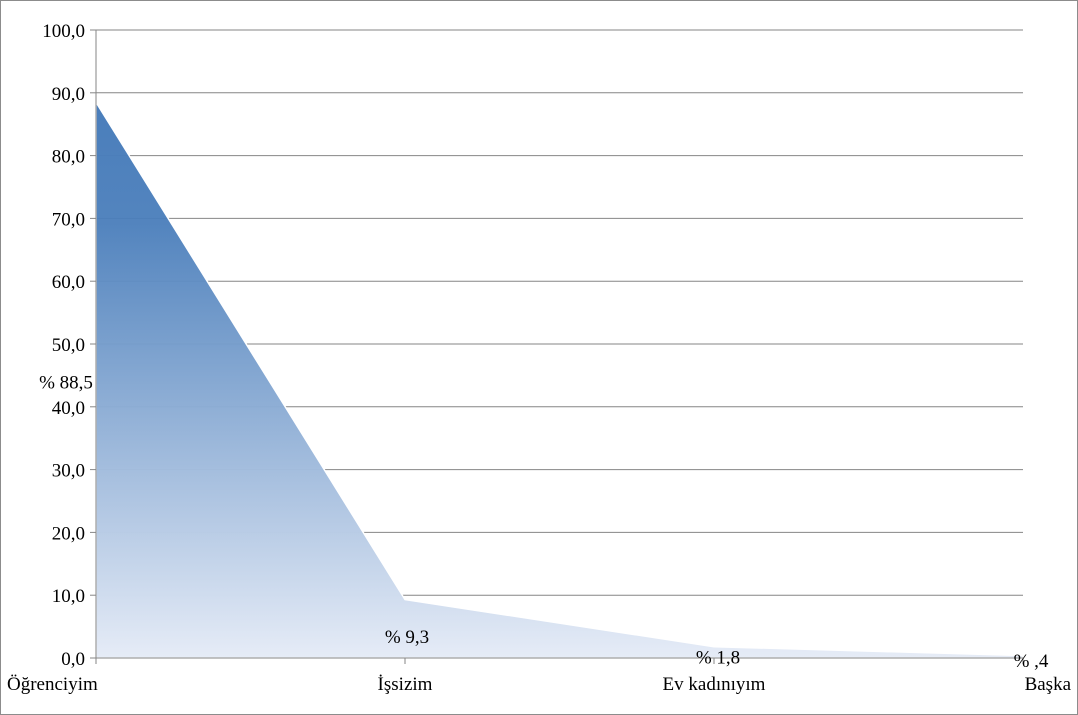  Describe the element at coordinates (1048, 684) in the screenshot. I see `x-category-label: Başka` at that location.